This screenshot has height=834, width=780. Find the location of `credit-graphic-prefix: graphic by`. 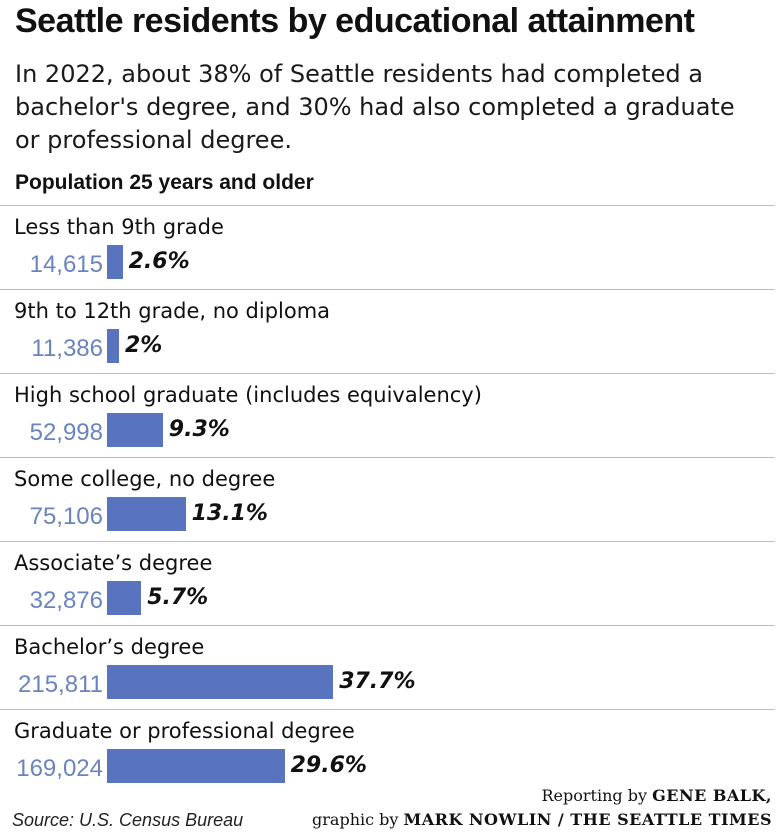

credit-graphic-prefix: graphic by is located at coordinates (358, 819).